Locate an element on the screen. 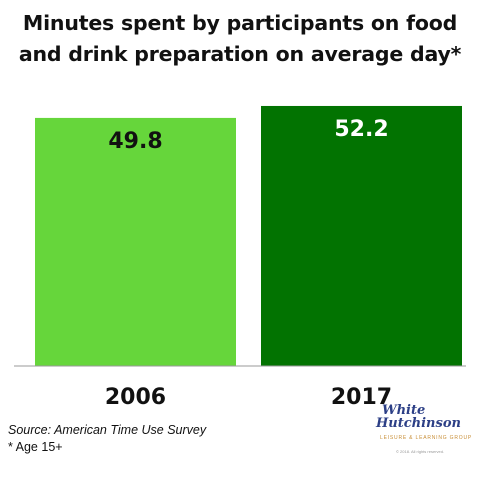 This screenshot has height=478, width=480. data-label-2006: 49.8 is located at coordinates (135, 141).